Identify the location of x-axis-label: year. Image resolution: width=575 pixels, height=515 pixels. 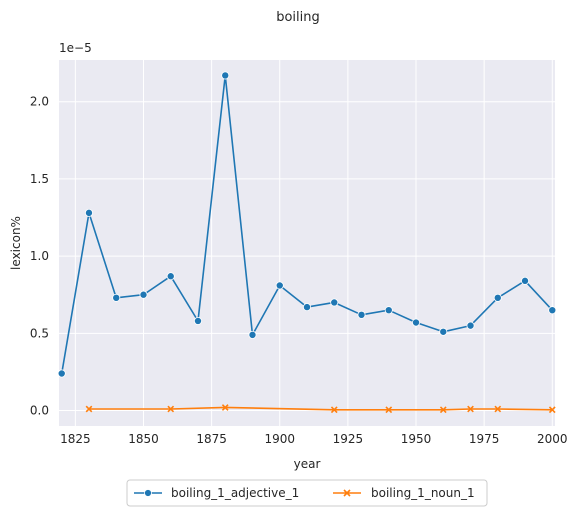
(307, 464).